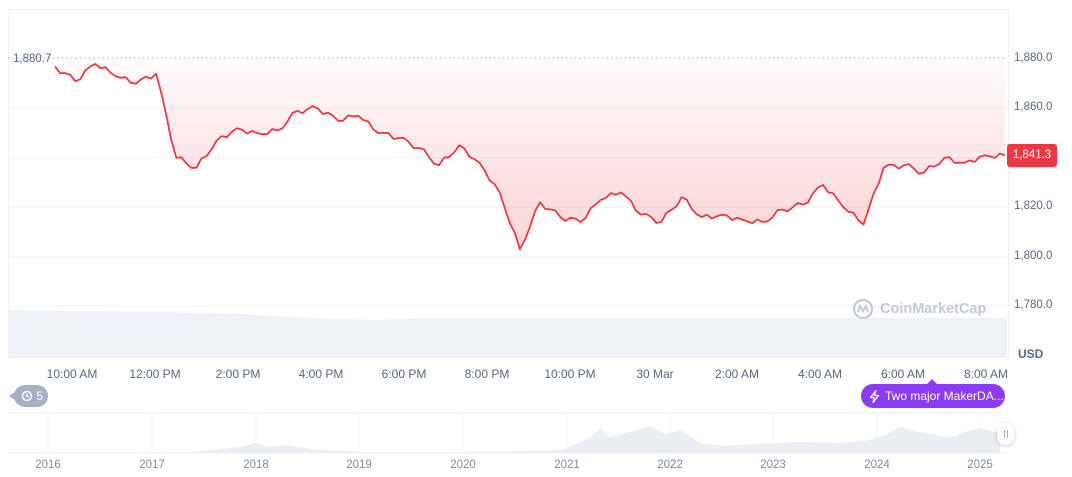 This screenshot has width=1072, height=477. I want to click on x-tick: 6:00 PM, so click(404, 374).